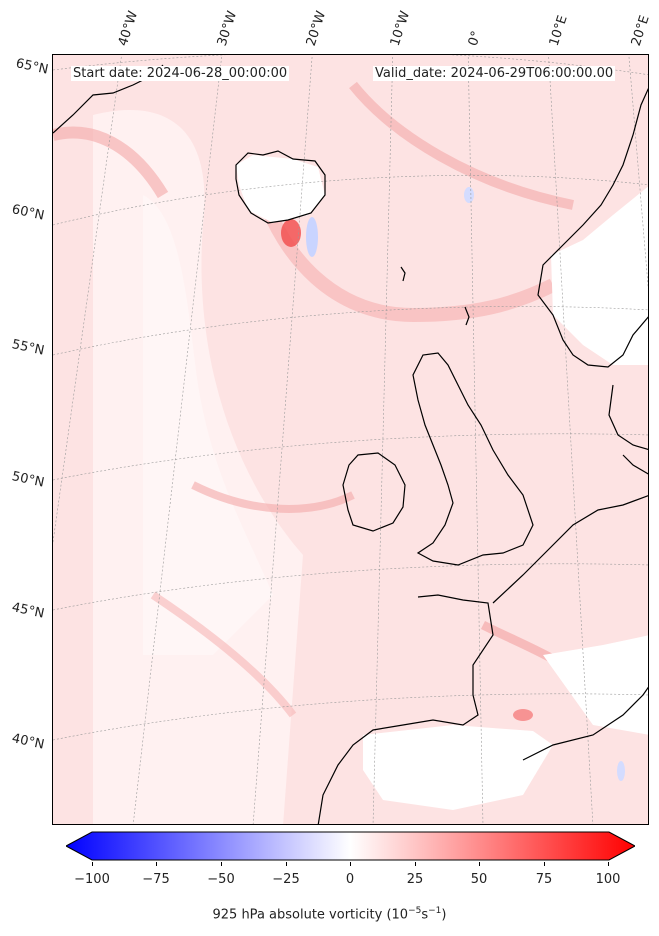 This screenshot has height=936, width=659. Describe the element at coordinates (286, 879) in the screenshot. I see `cbar-tick-label: −25` at that location.